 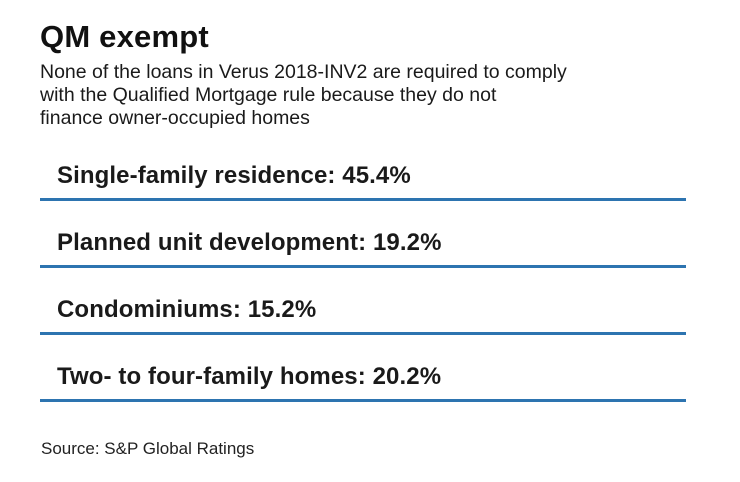 I want to click on page-title: QM exempt, so click(x=124, y=36).